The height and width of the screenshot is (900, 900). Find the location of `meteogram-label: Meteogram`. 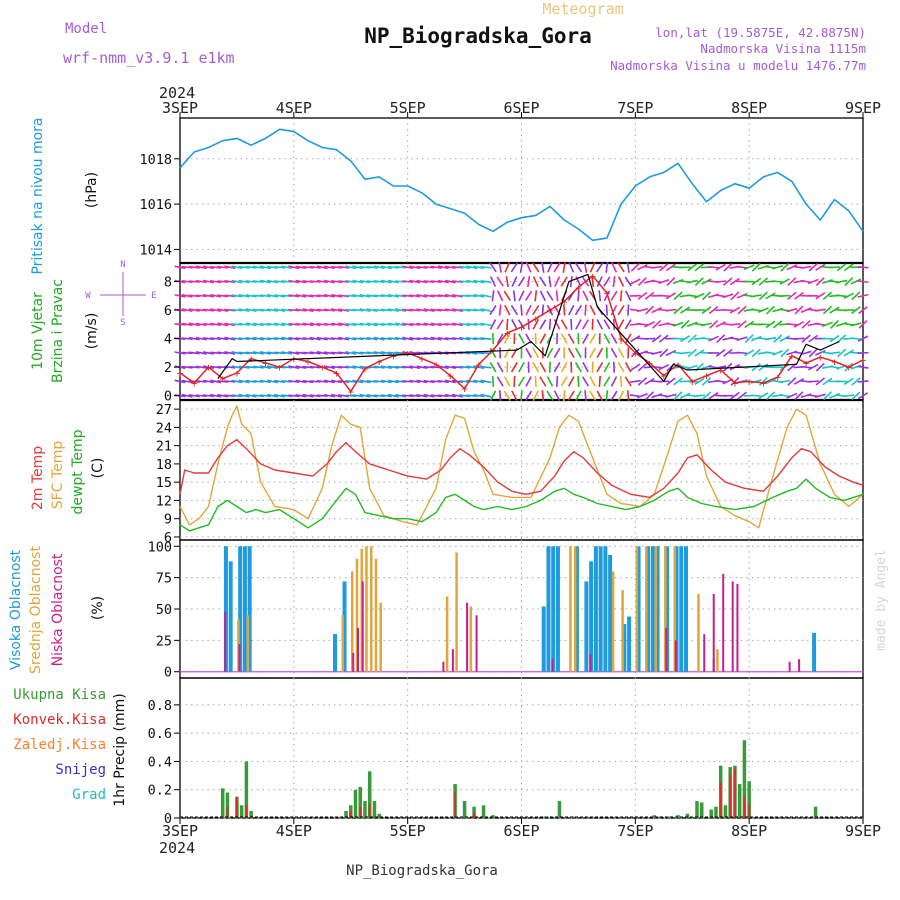

meteogram-label: Meteogram is located at coordinates (582, 9).